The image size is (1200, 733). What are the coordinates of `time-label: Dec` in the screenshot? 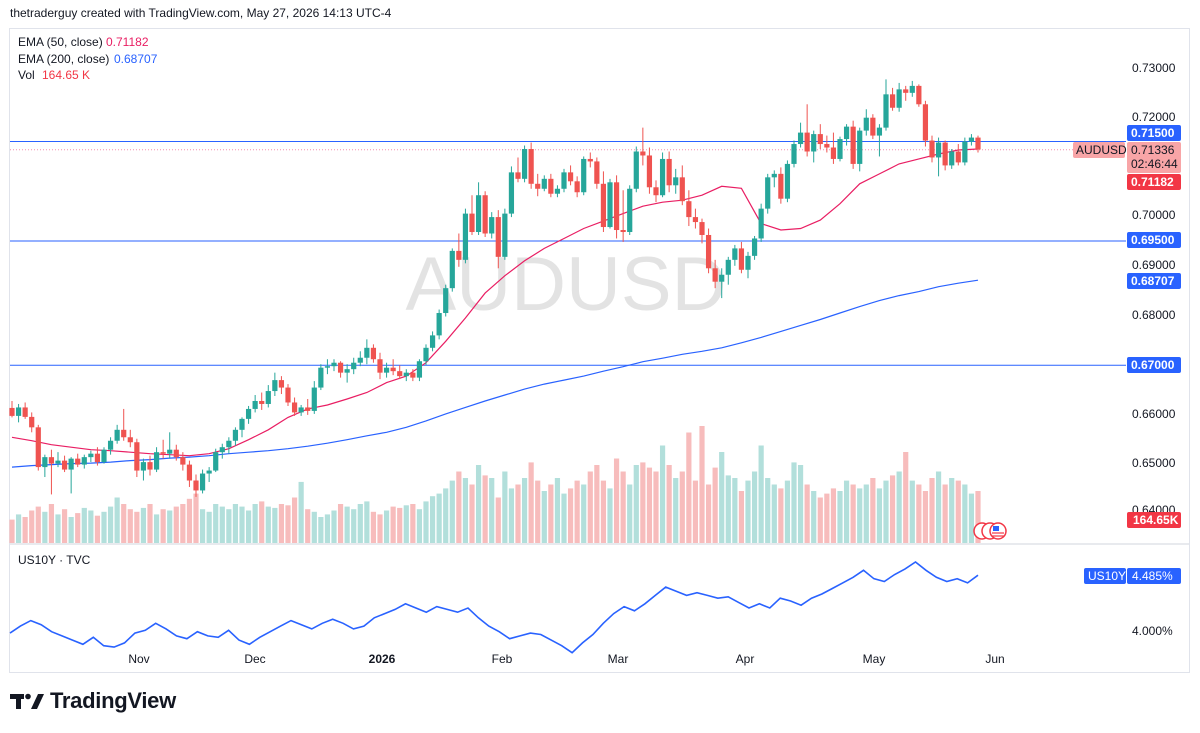 It's located at (254, 659).